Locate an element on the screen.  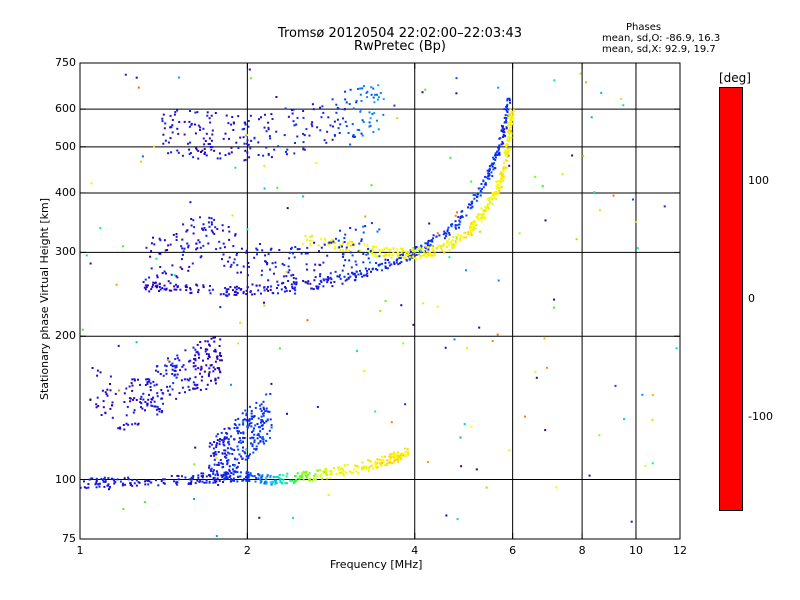
colorbar-label: [deg] is located at coordinates (735, 78).